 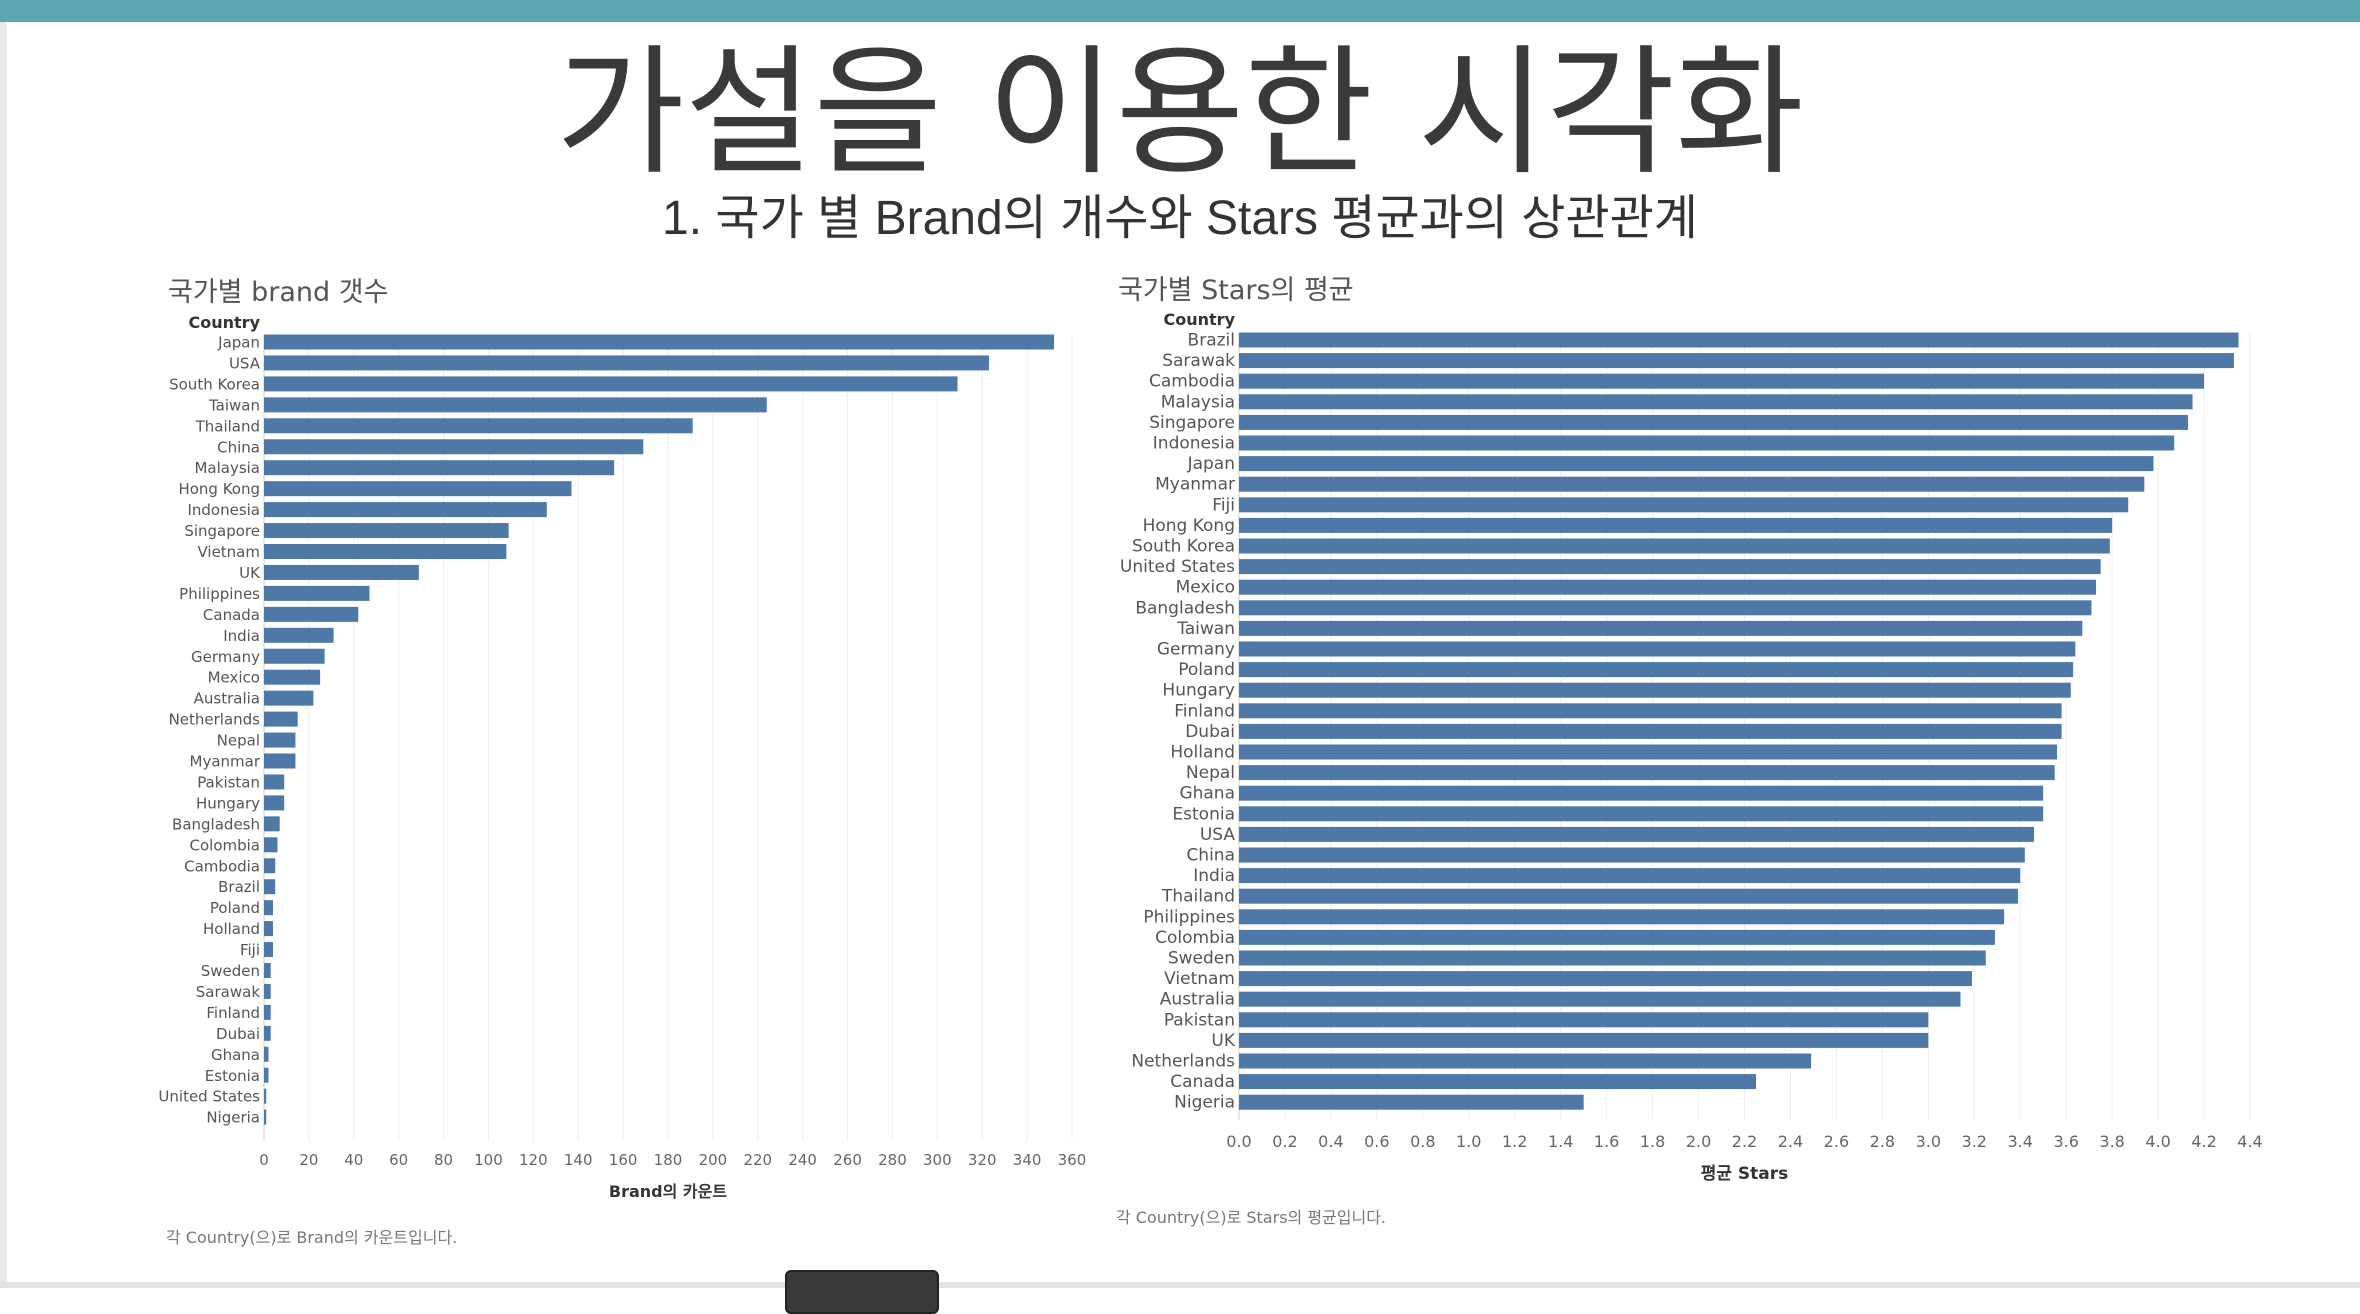 I want to click on stars-tick-label: 0.8, so click(x=1422, y=1141).